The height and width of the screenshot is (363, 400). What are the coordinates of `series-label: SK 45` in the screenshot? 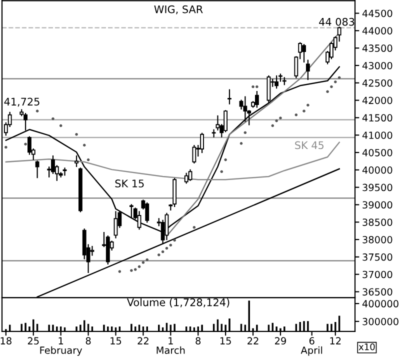 It's located at (309, 145).